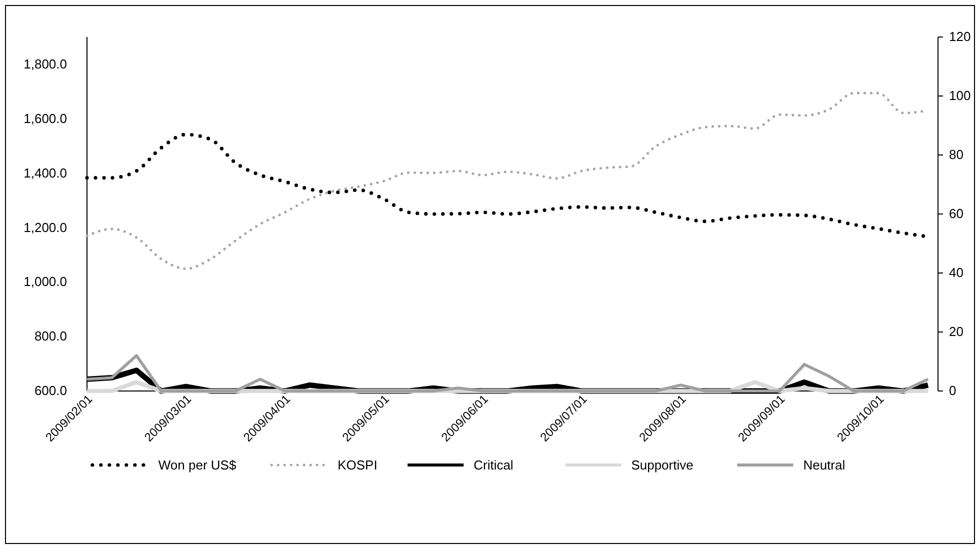  I want to click on y2-tick-label: 20, so click(956, 332).